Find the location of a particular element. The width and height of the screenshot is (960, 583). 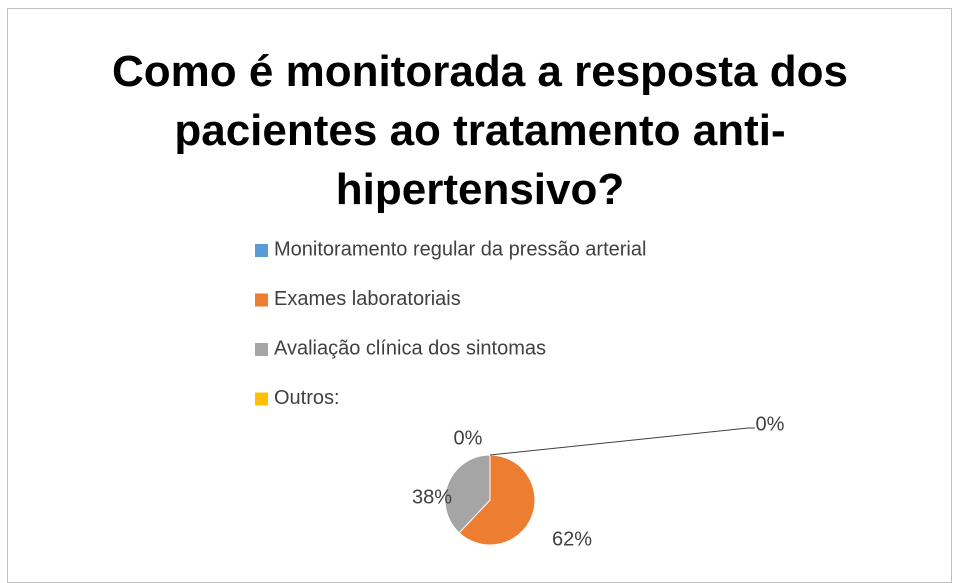

legend-label: Avaliação clínica dos sintomas is located at coordinates (410, 348).